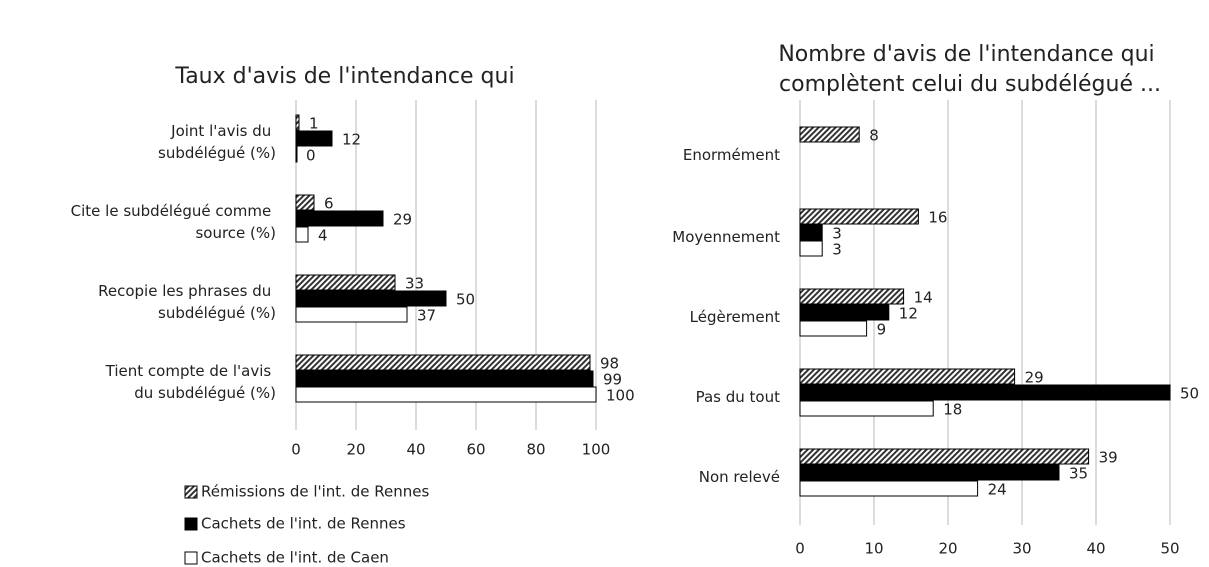 This screenshot has width=1209, height=567. What do you see at coordinates (952, 410) in the screenshot?
I see `data-label: 18` at bounding box center [952, 410].